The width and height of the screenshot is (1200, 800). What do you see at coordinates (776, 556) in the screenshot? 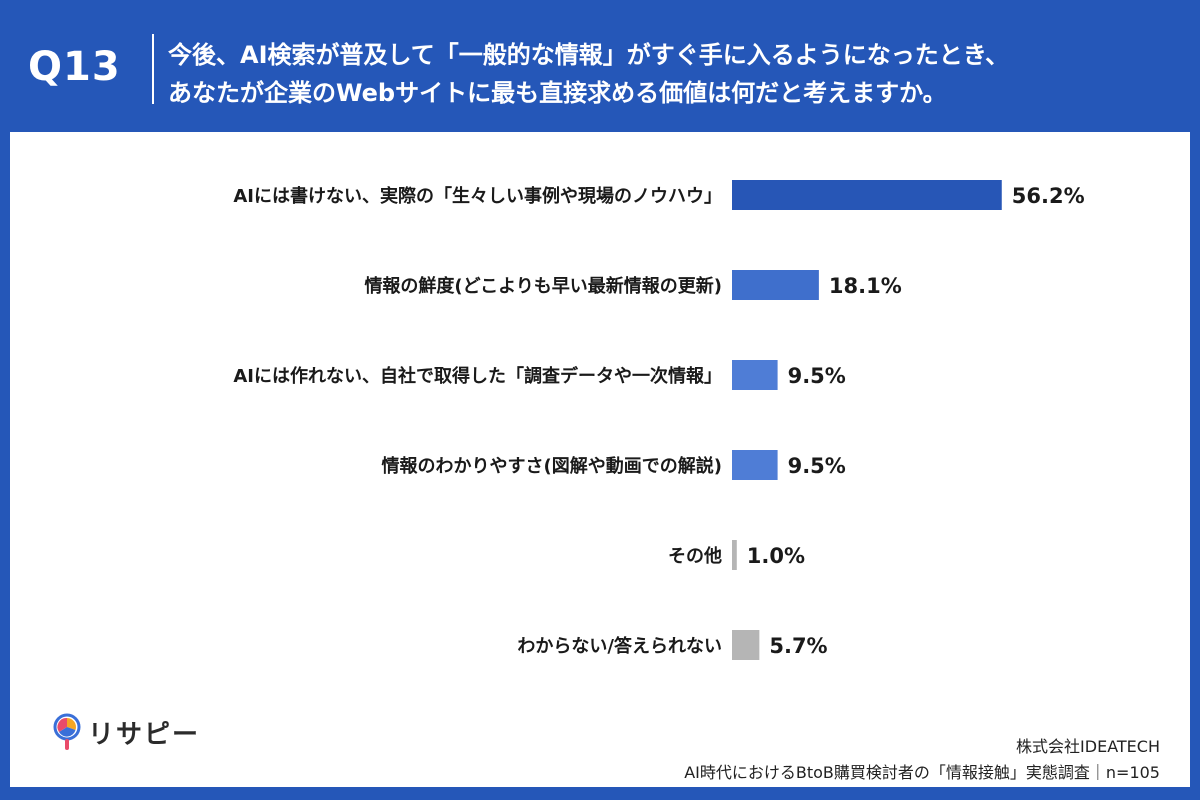
I see `value-label: 1.0%` at bounding box center [776, 556].